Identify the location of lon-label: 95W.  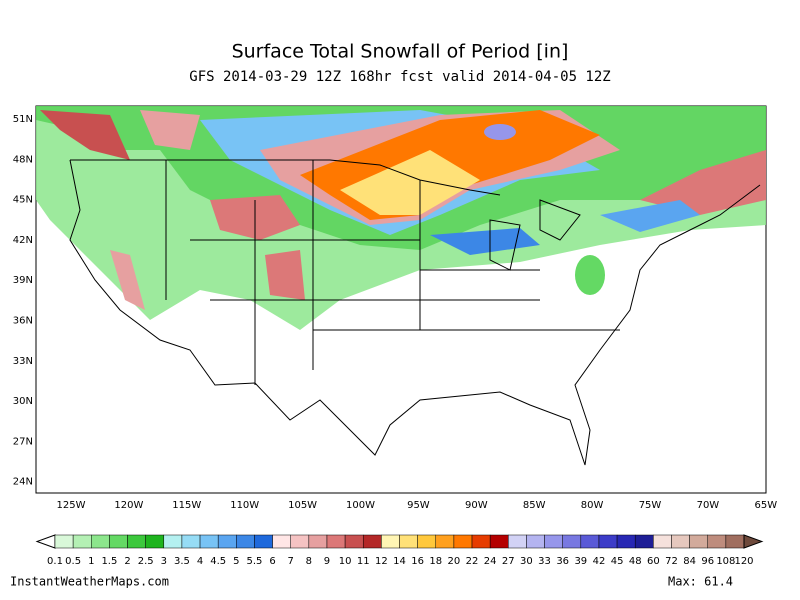
(418, 505).